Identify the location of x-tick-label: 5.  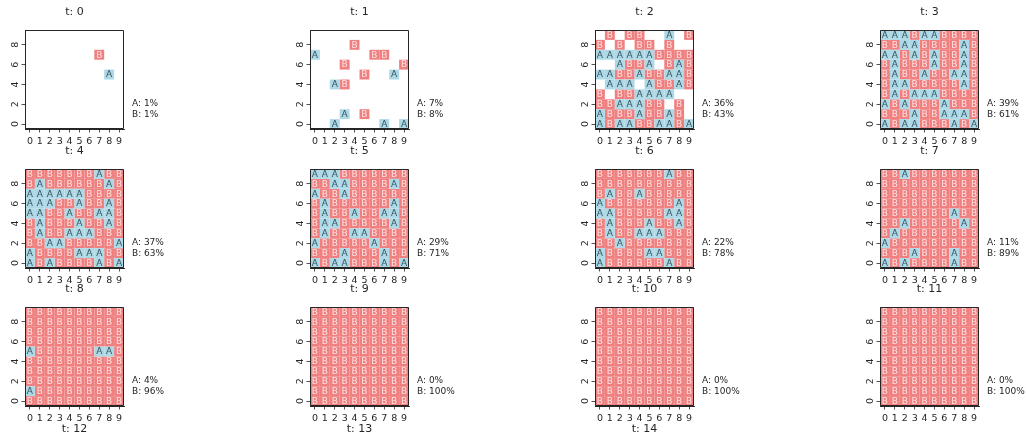
(649, 140).